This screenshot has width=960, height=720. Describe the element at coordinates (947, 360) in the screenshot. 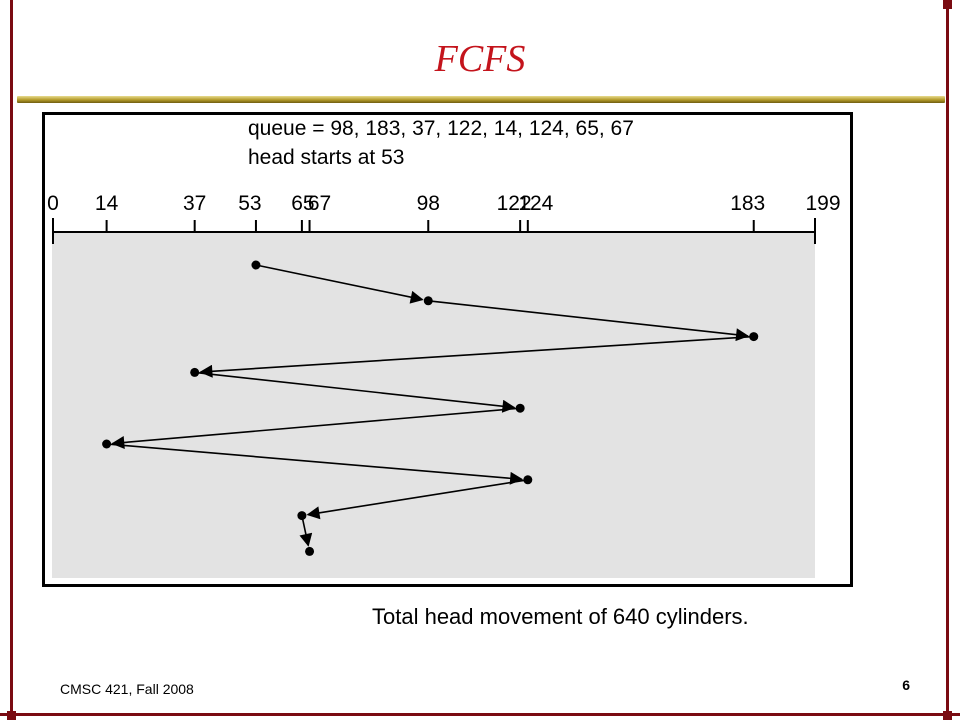

I see `right-frame-line` at that location.